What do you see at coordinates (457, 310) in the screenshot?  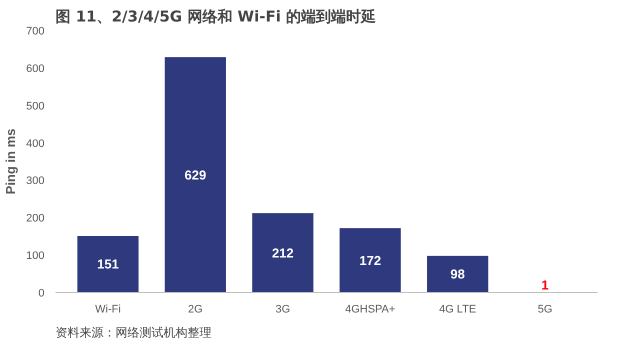 I see `x-tick-label: 4G LTE` at bounding box center [457, 310].